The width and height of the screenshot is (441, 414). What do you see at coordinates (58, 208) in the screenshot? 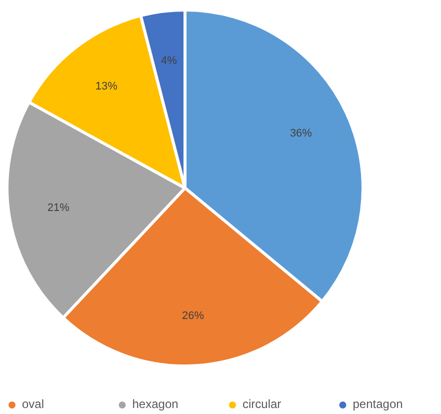
I see `data-label: 21%` at bounding box center [58, 208].